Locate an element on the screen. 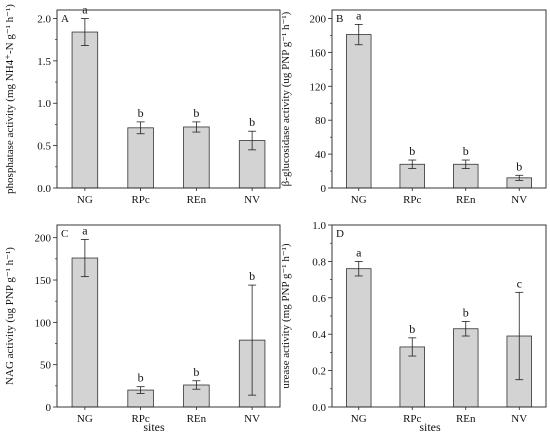 The width and height of the screenshot is (550, 437). panel-d-x-tick-label: NG is located at coordinates (359, 419).